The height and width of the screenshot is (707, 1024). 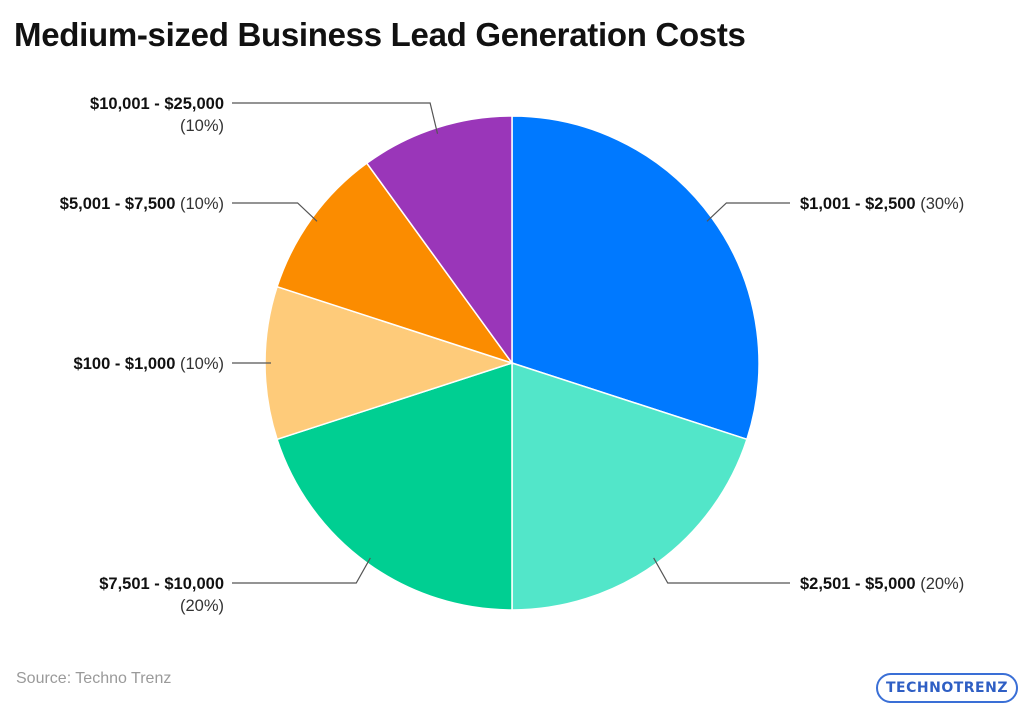 I want to click on slice-label: $2,501 - $5,000 (20%), so click(x=882, y=584).